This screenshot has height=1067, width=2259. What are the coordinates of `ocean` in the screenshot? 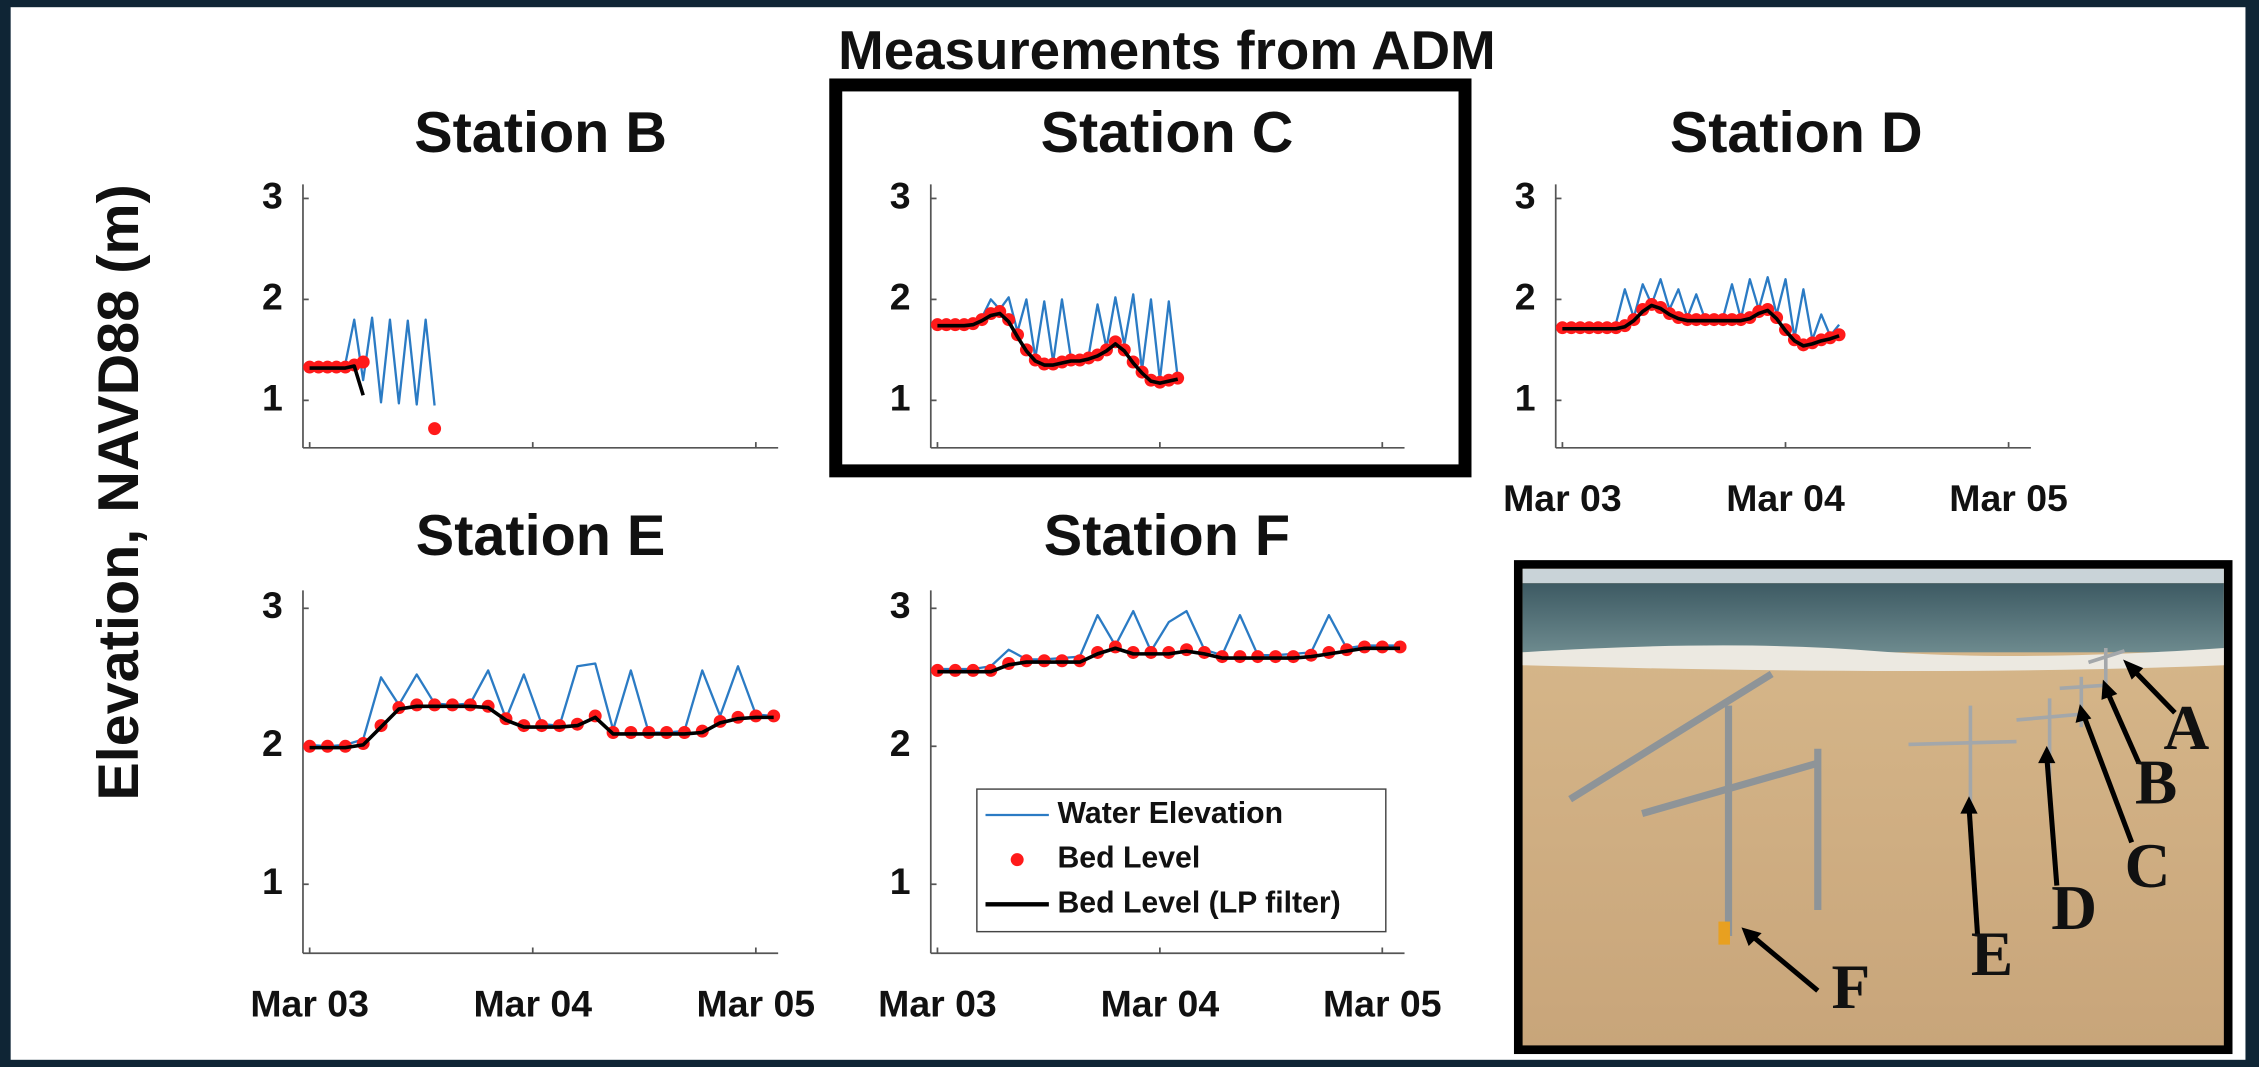 It's located at (1873, 618).